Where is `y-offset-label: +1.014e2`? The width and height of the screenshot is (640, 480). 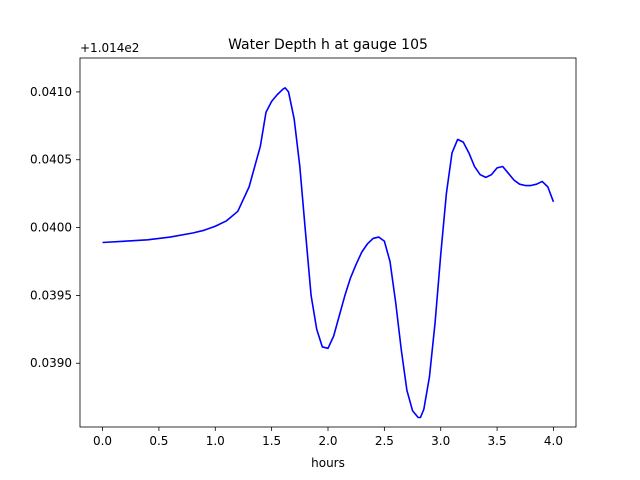
y-offset-label: +1.014e2 is located at coordinates (109, 48).